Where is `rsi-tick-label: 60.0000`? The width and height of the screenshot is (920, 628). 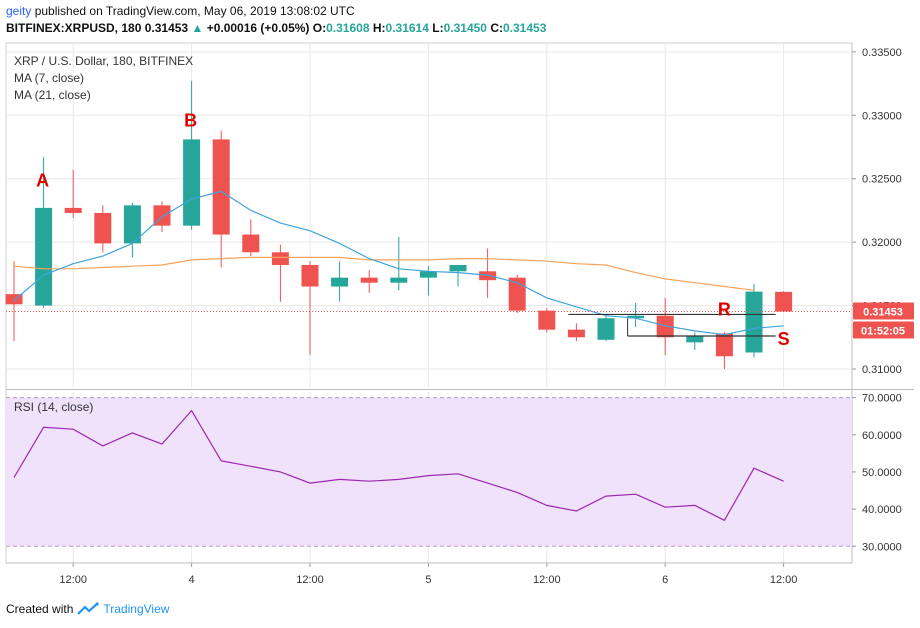 rsi-tick-label: 60.0000 is located at coordinates (882, 436).